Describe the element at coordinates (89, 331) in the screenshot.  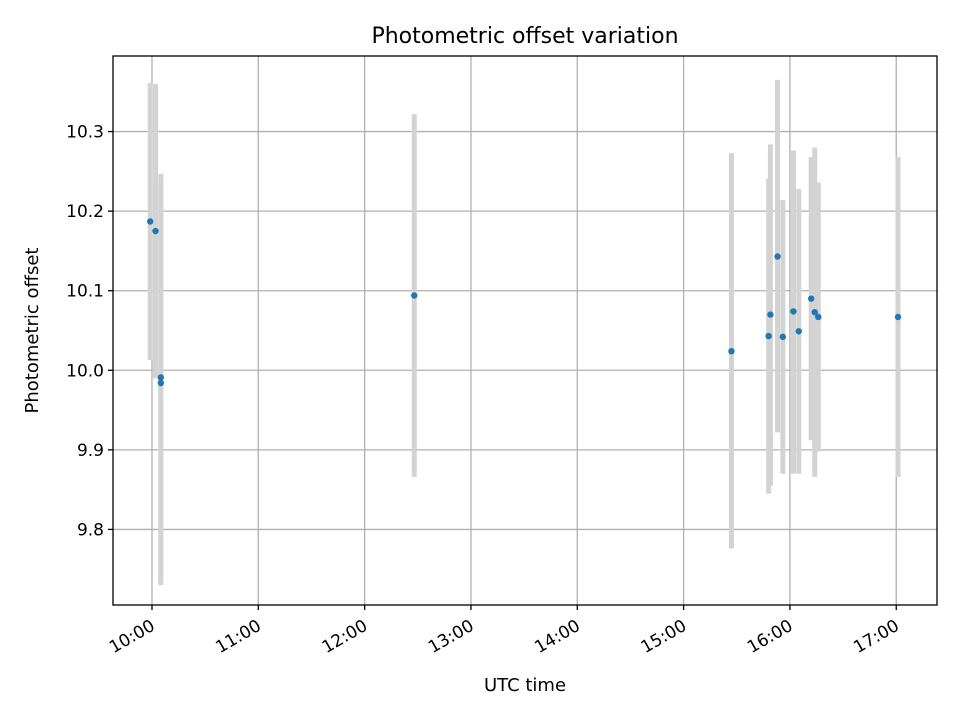
I see `y-axis: 9.8 9.9 10.0 10.1 10.2 10.3` at that location.